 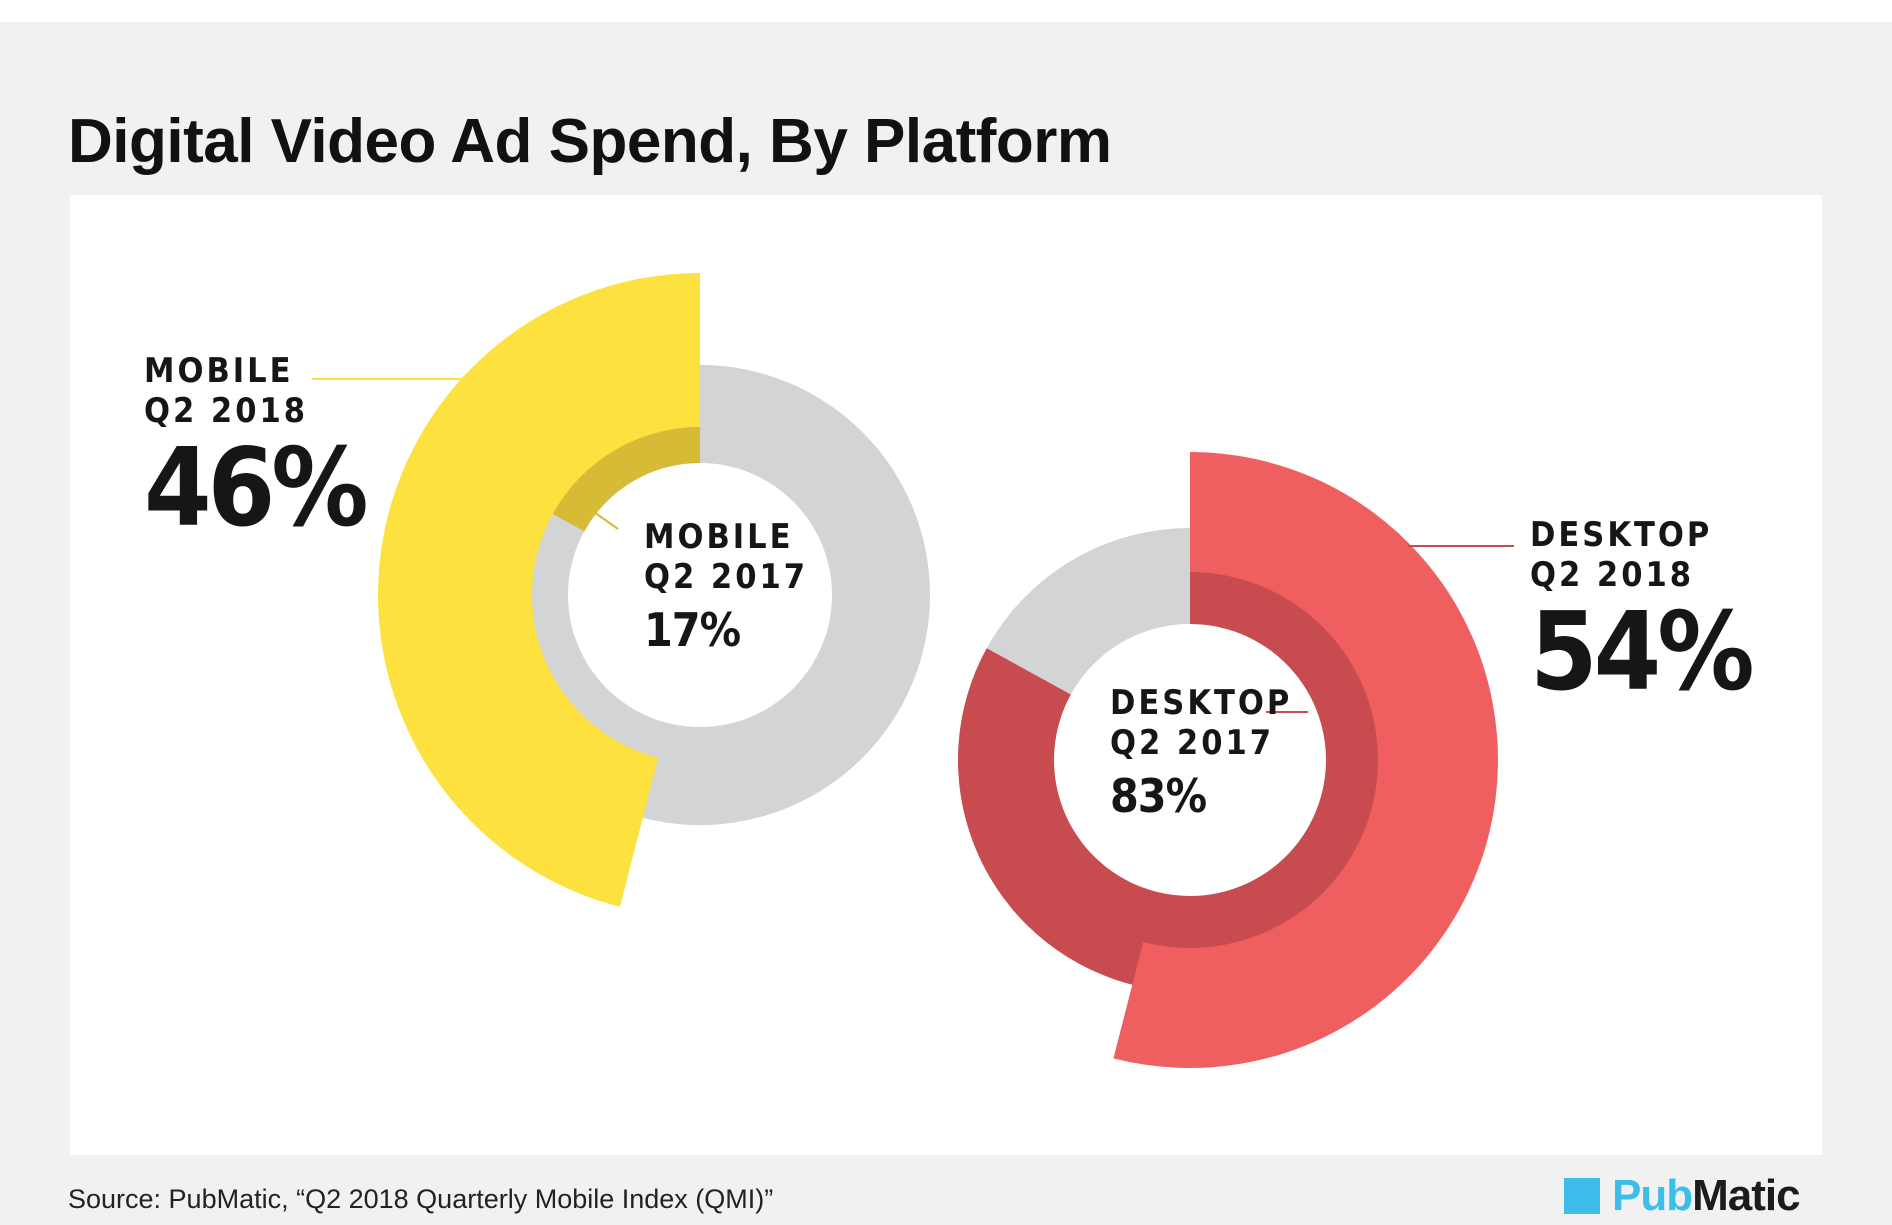 What do you see at coordinates (1621, 535) in the screenshot?
I see `desktop-q2-2018-category: DESKTOP` at bounding box center [1621, 535].